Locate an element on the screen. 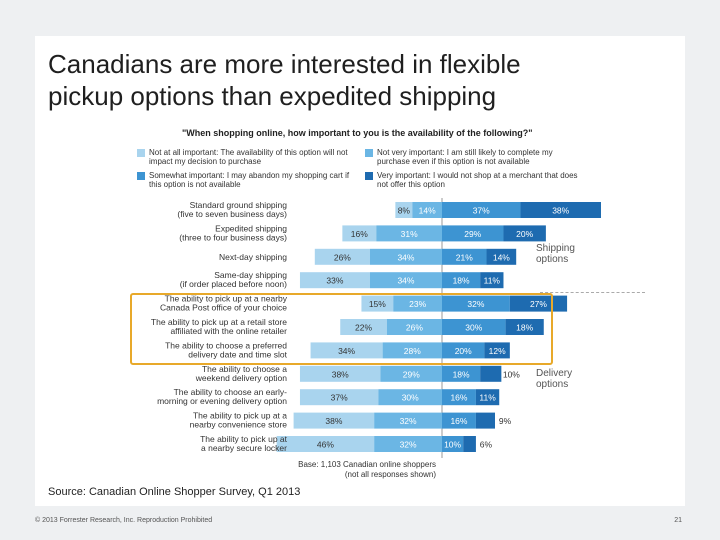 The image size is (720, 540). data-label: 30% is located at coordinates (473, 328).